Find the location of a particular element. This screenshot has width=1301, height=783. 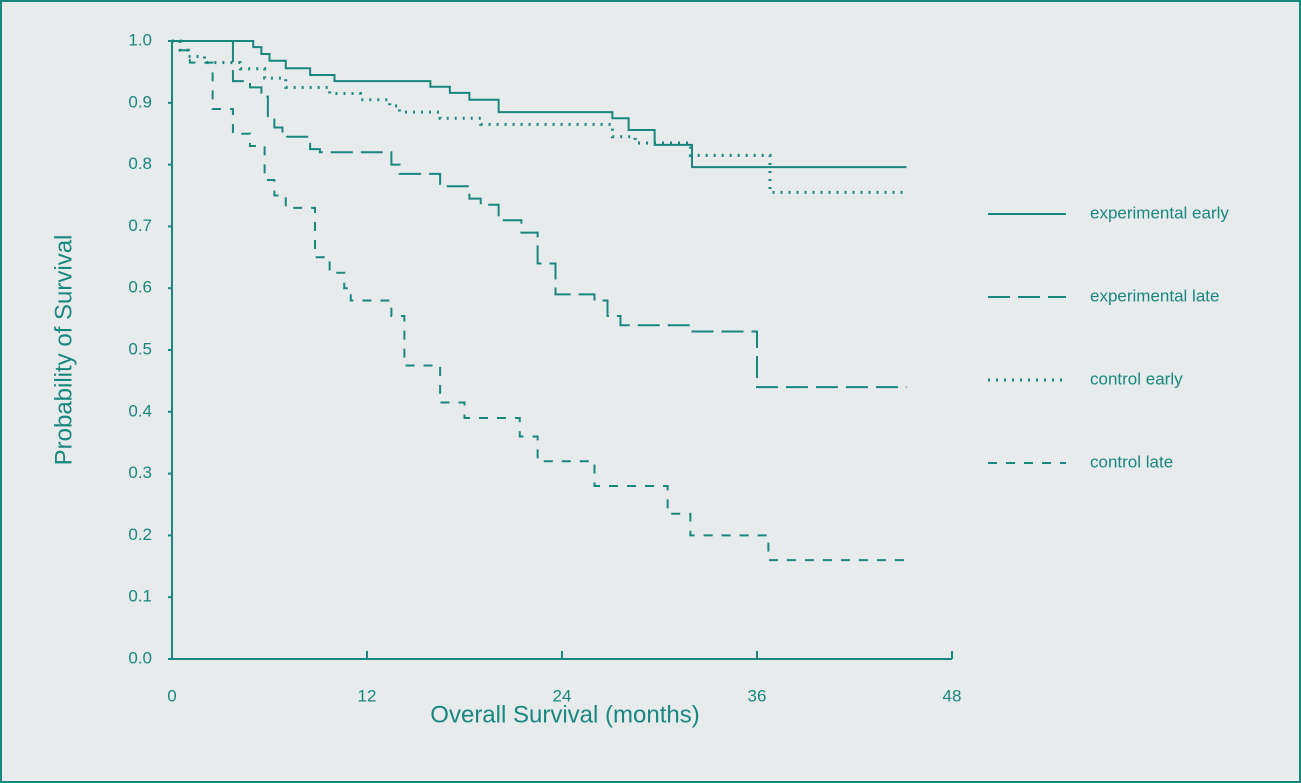

y-tick-label: 0.5 is located at coordinates (140, 348).